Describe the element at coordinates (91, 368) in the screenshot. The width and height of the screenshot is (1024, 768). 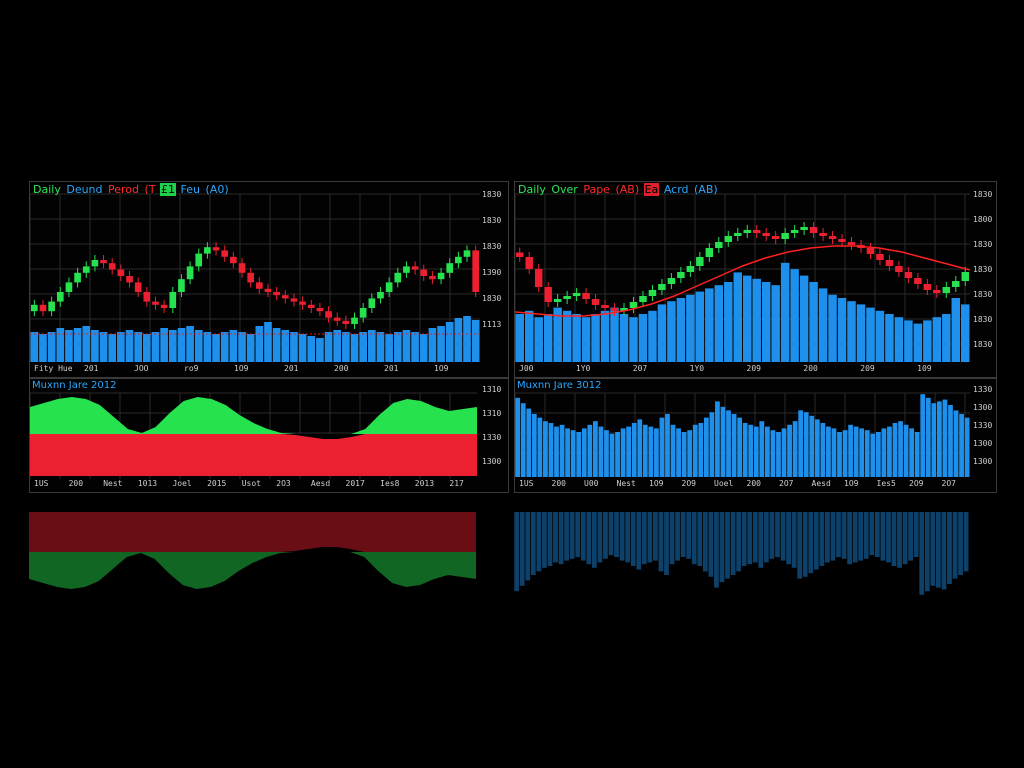
I see `x-tick-label: 201` at that location.